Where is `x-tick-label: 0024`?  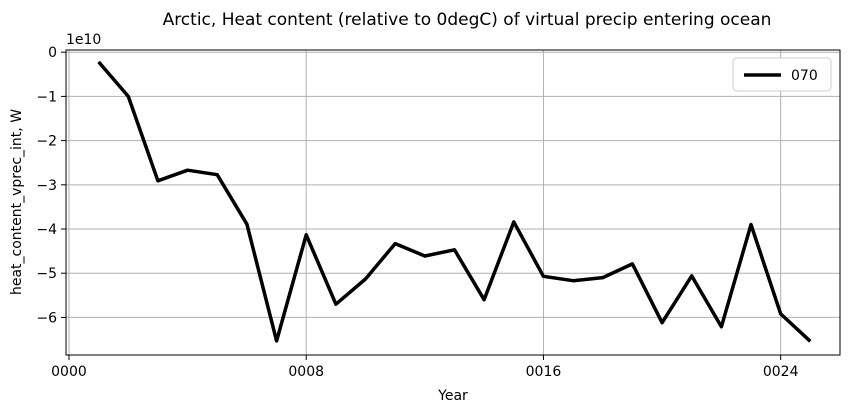
x-tick-label: 0024 is located at coordinates (781, 372).